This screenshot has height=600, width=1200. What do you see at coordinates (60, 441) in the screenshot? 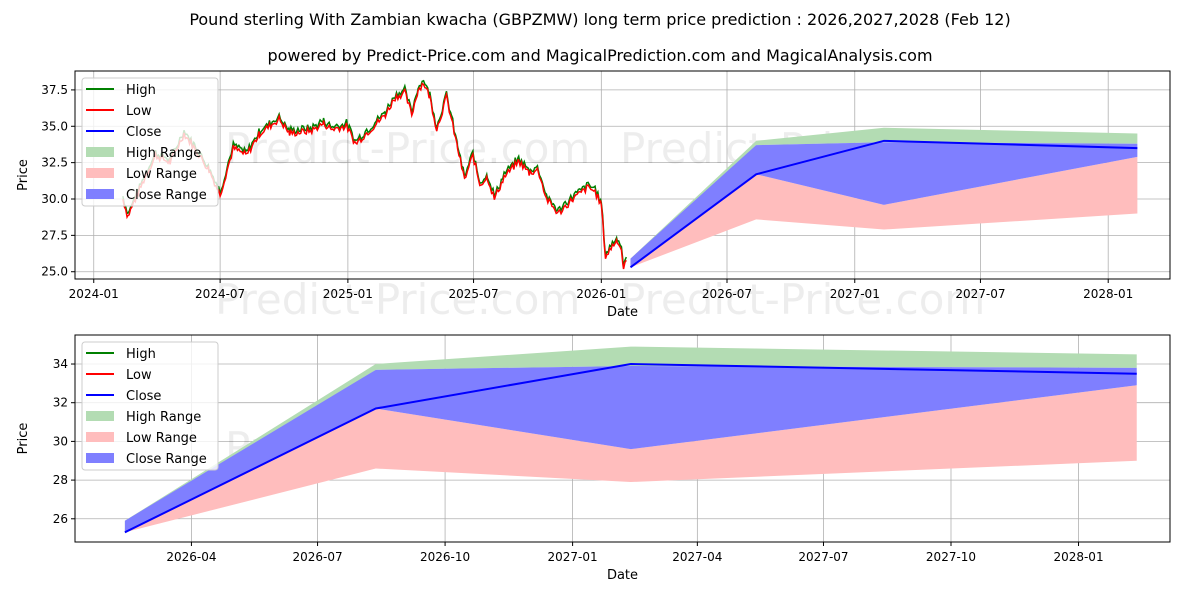
I see `y-tick-label: 30` at bounding box center [60, 441].